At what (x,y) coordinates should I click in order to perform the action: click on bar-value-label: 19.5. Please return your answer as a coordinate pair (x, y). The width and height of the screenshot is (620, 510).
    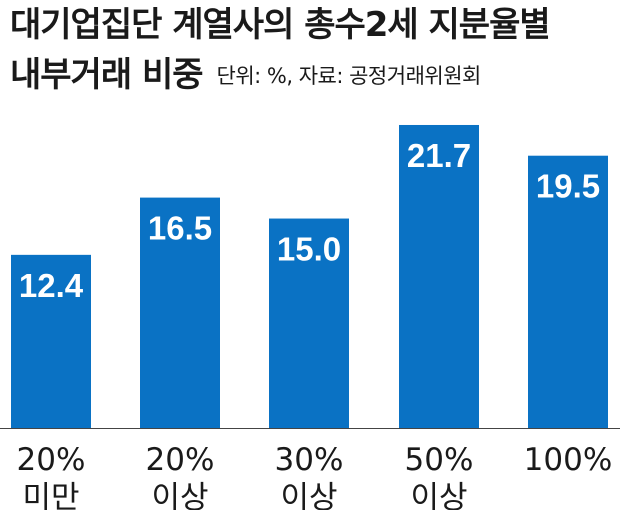
    Looking at the image, I should click on (568, 186).